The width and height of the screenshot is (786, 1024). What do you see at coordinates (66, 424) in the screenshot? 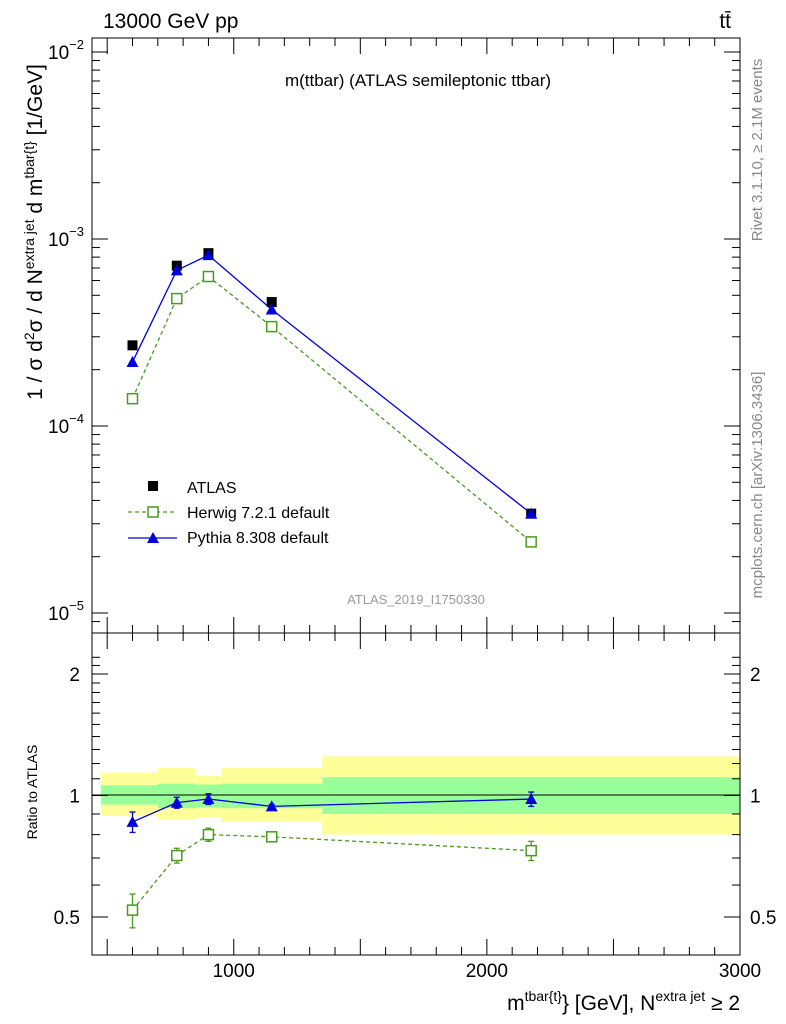
I see `main-y-tick-label: 10⁻⁴` at bounding box center [66, 424].